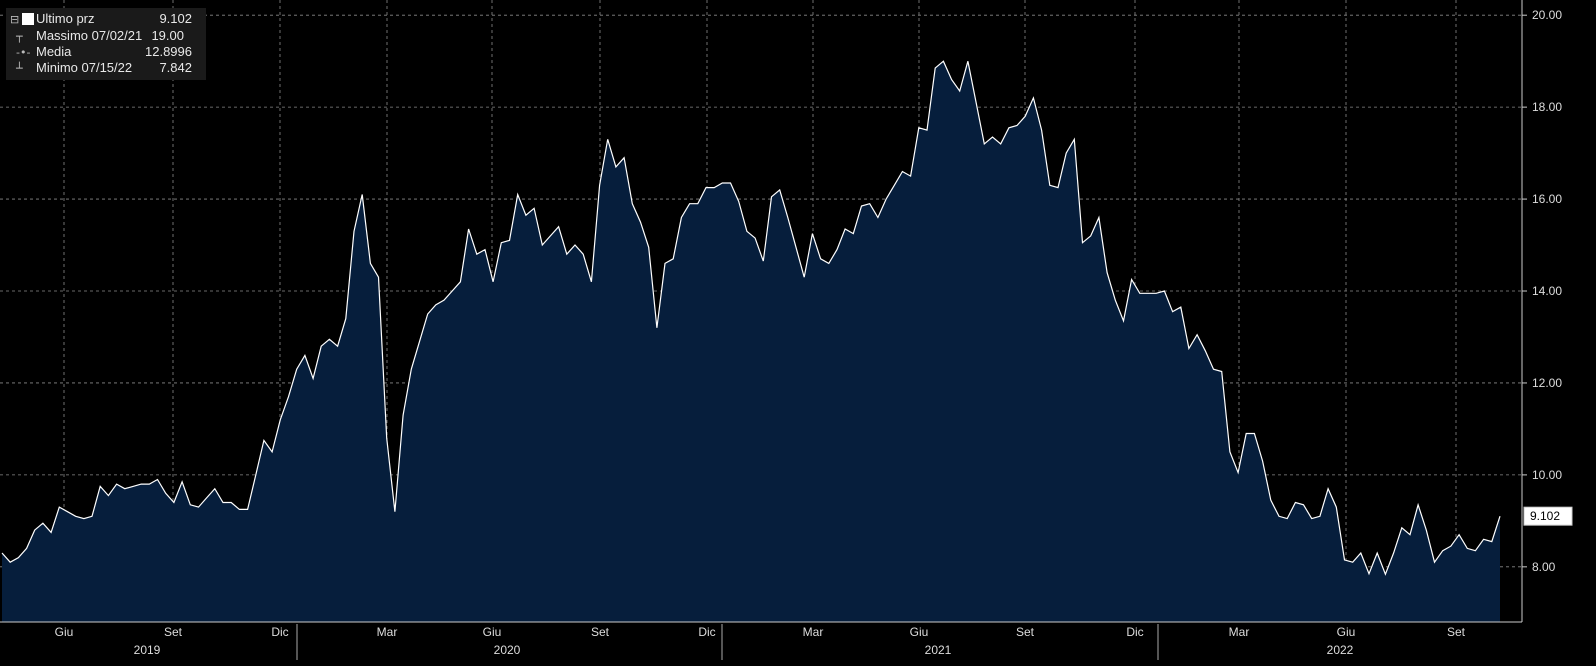 This screenshot has height=666, width=1596. I want to click on y-tick-label: 8.00, so click(1544, 567).